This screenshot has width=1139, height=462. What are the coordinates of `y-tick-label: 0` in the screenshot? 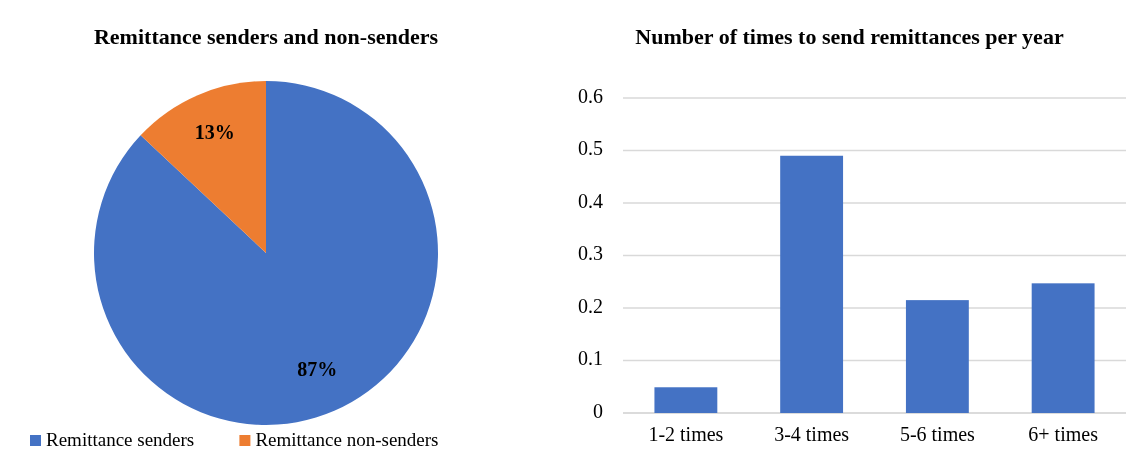 It's located at (598, 410).